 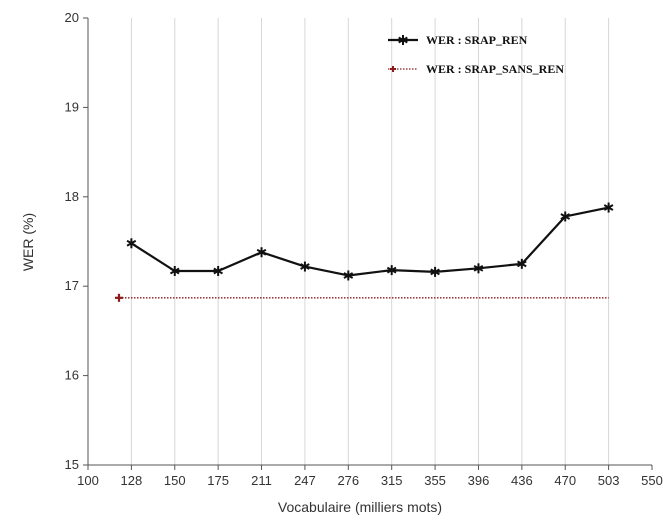 I want to click on legend: WER : SRAP_REN WER : SRAP_SANS_REN, so click(x=476, y=54).